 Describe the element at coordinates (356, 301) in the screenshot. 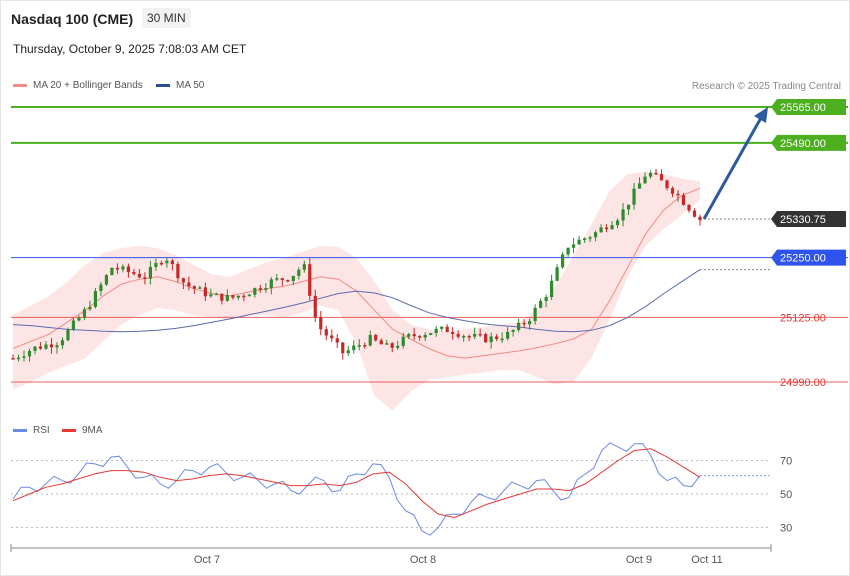

I see `ma50-line` at that location.